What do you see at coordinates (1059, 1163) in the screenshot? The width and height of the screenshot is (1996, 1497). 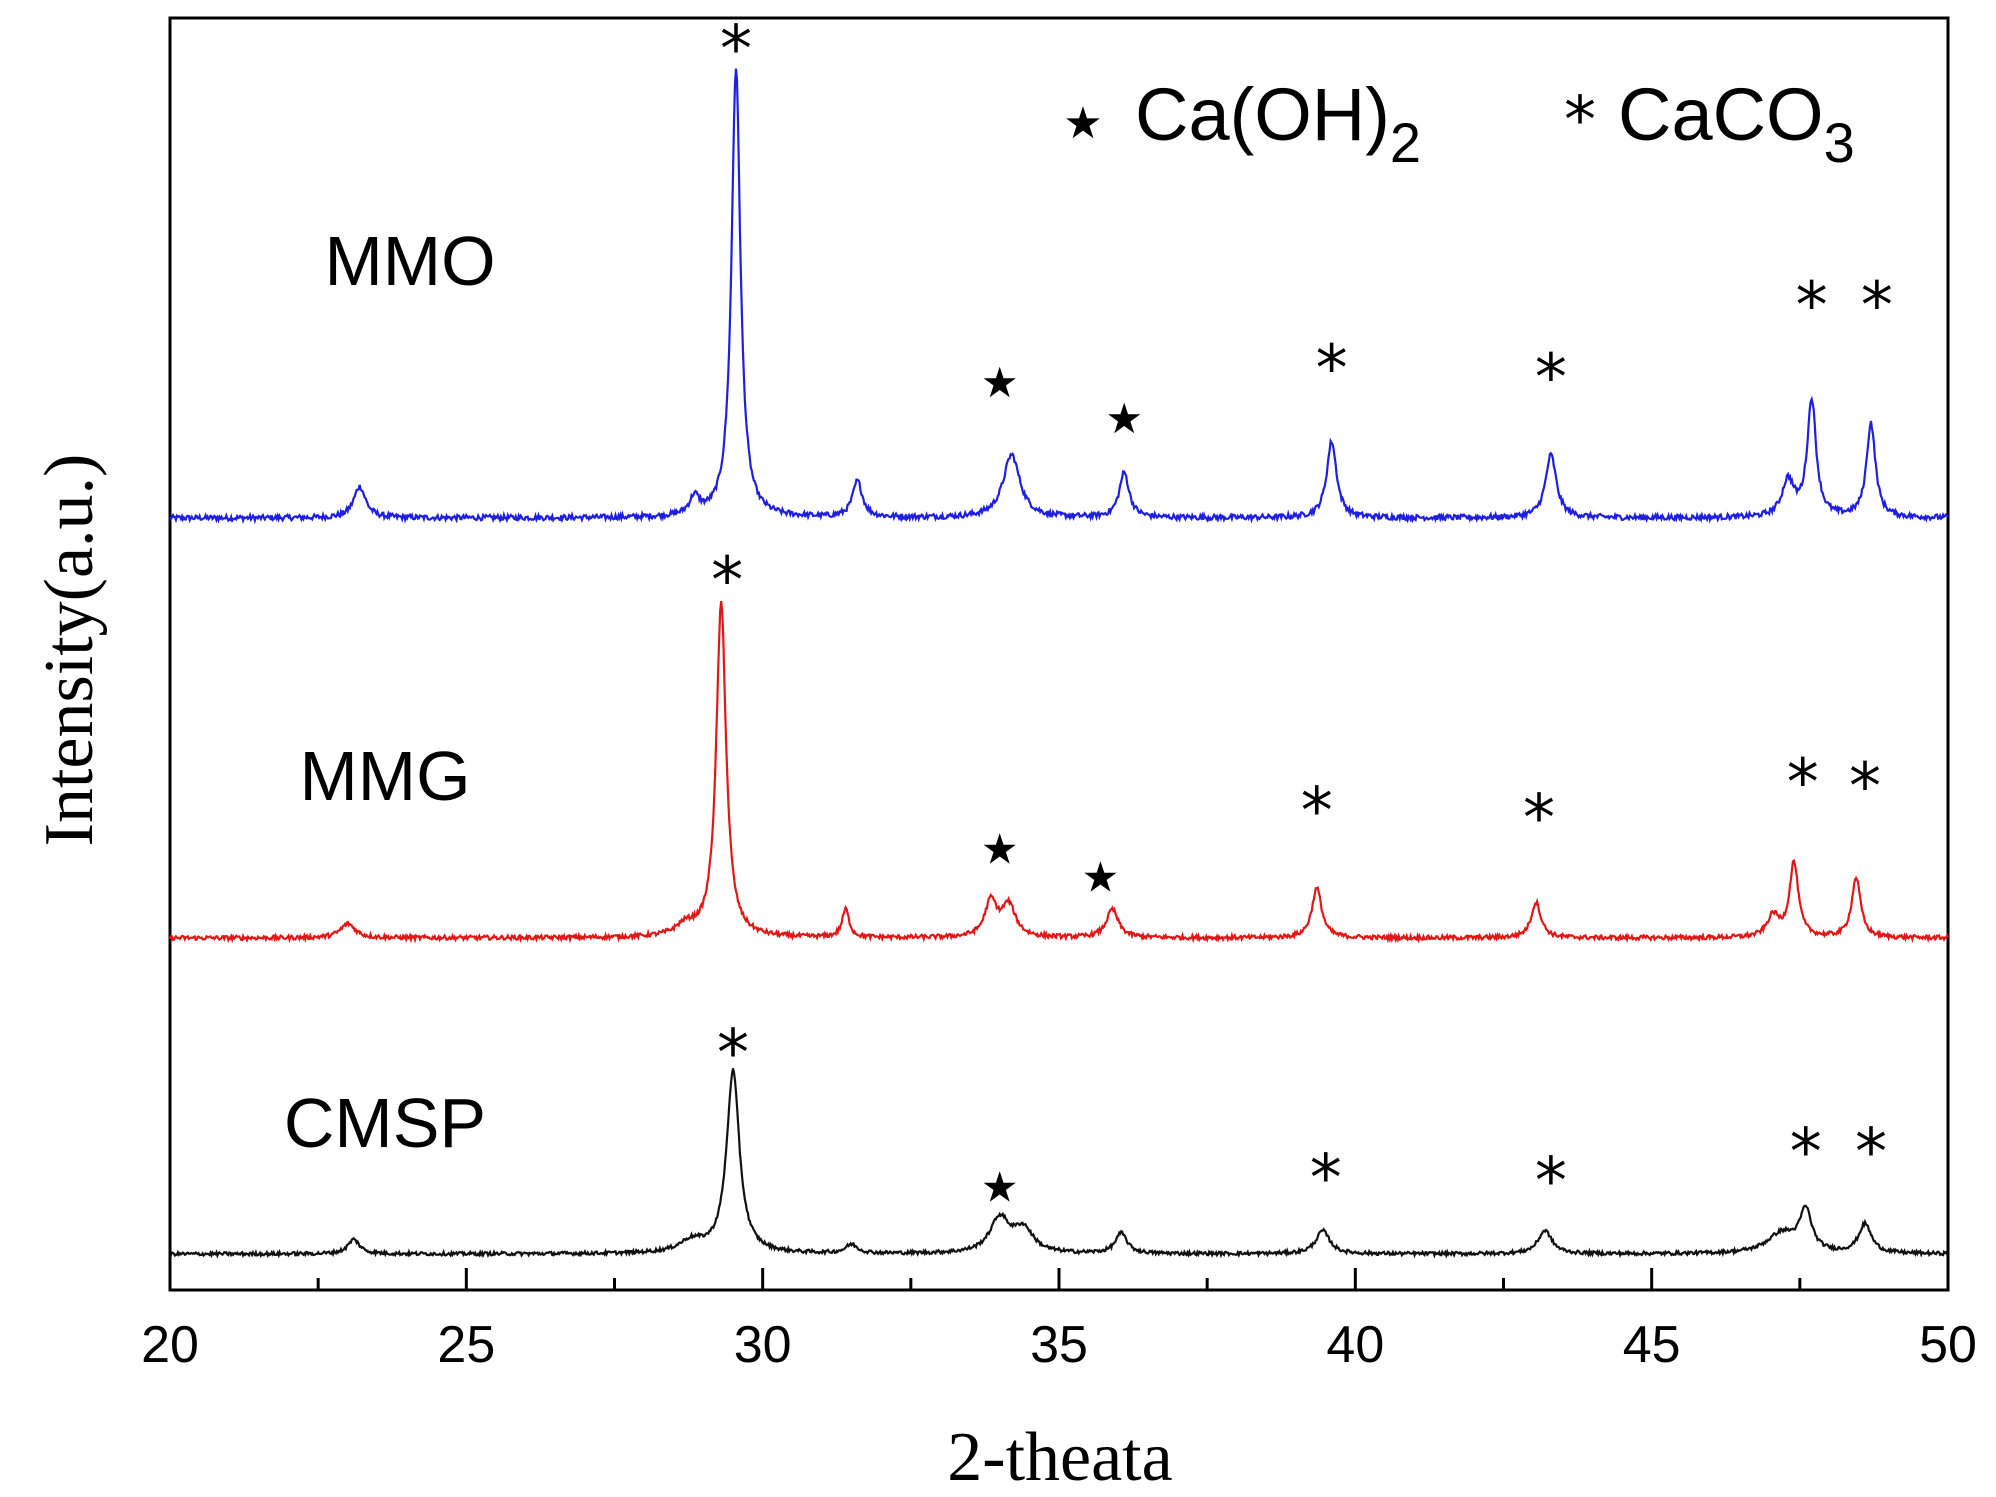 I see `series-line-cmsp` at bounding box center [1059, 1163].